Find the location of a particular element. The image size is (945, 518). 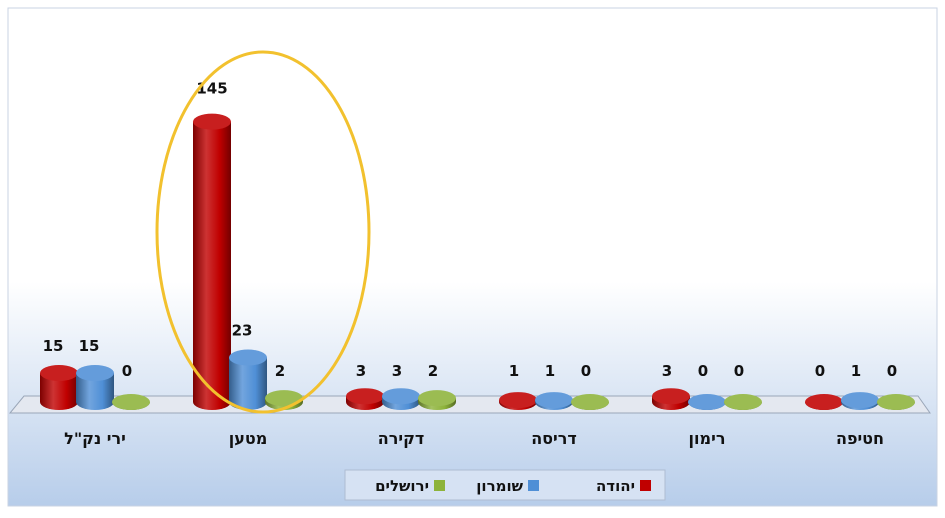

legend-item-1: שומרון is located at coordinates (507, 486).